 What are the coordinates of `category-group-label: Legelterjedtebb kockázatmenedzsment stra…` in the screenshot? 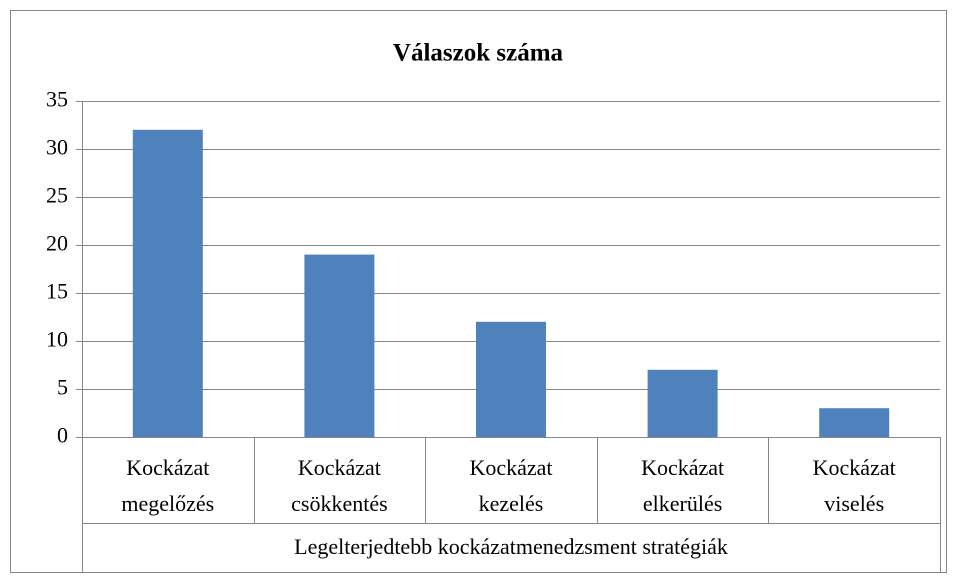 It's located at (511, 546).